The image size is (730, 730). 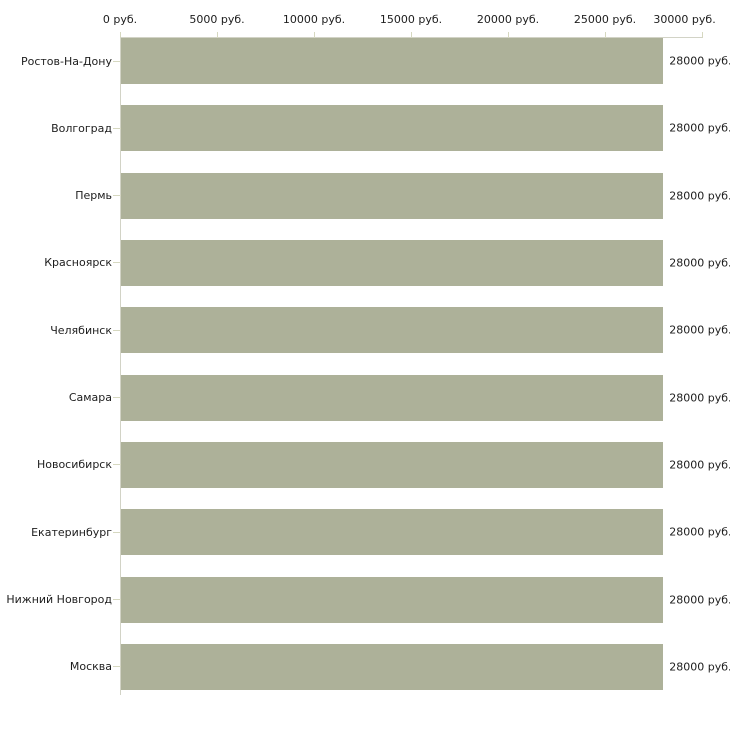 What do you see at coordinates (90, 667) in the screenshot?
I see `category-label: Москва` at bounding box center [90, 667].